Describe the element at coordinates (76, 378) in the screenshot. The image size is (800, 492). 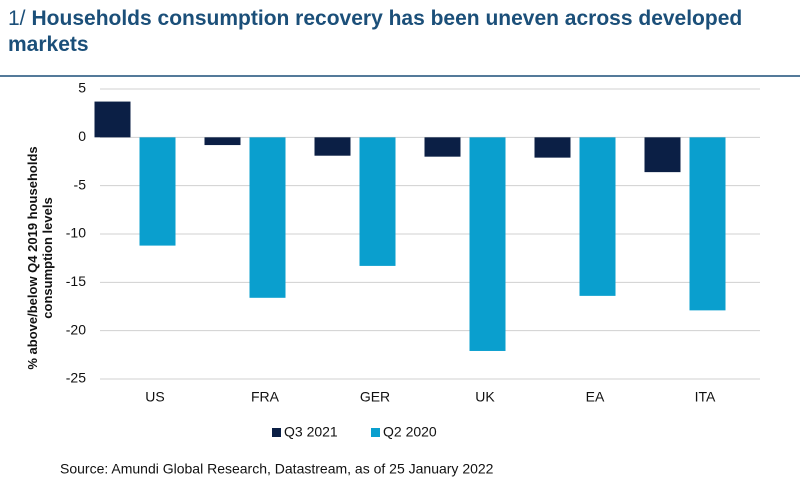
I see `y-tick-label: -25` at that location.